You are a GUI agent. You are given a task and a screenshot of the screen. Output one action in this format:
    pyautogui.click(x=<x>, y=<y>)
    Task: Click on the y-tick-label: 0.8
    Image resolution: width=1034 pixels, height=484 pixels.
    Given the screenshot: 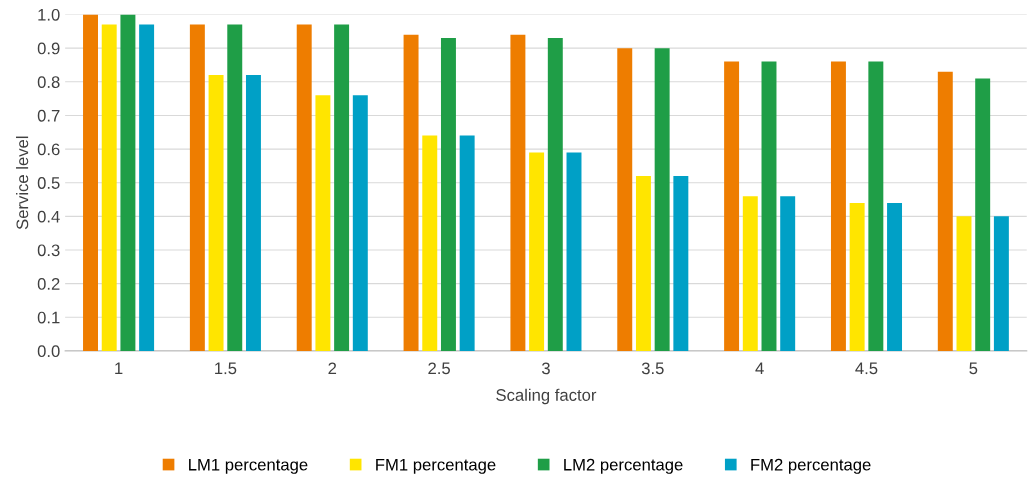 What is the action you would take?
    pyautogui.click(x=48, y=82)
    